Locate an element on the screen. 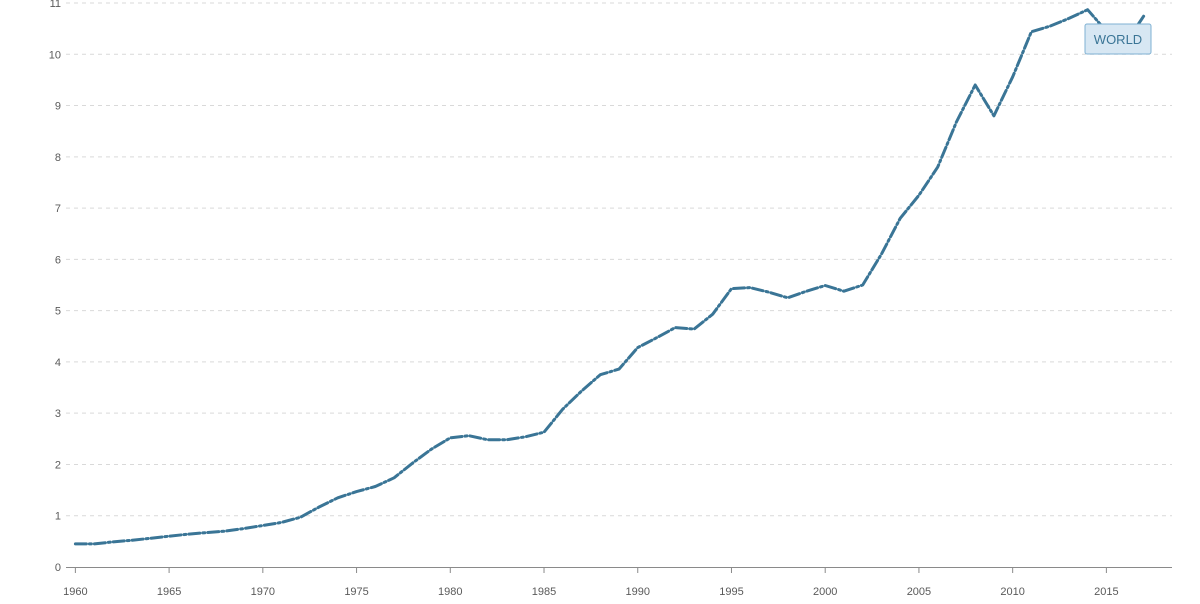 This screenshot has height=604, width=1200. y-tick-label: 9 is located at coordinates (58, 107).